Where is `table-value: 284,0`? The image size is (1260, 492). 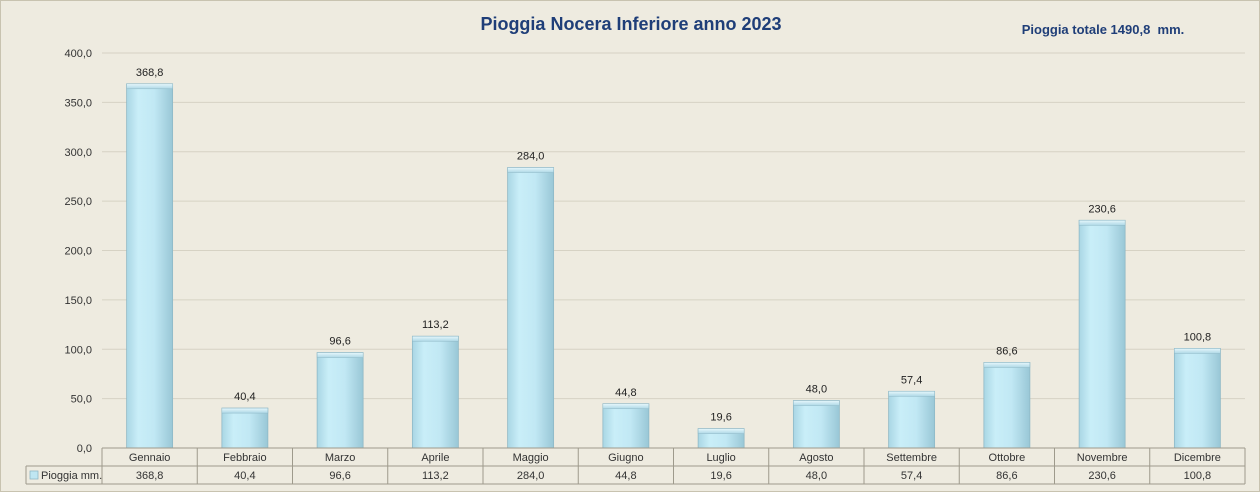 table-value: 284,0 is located at coordinates (531, 476).